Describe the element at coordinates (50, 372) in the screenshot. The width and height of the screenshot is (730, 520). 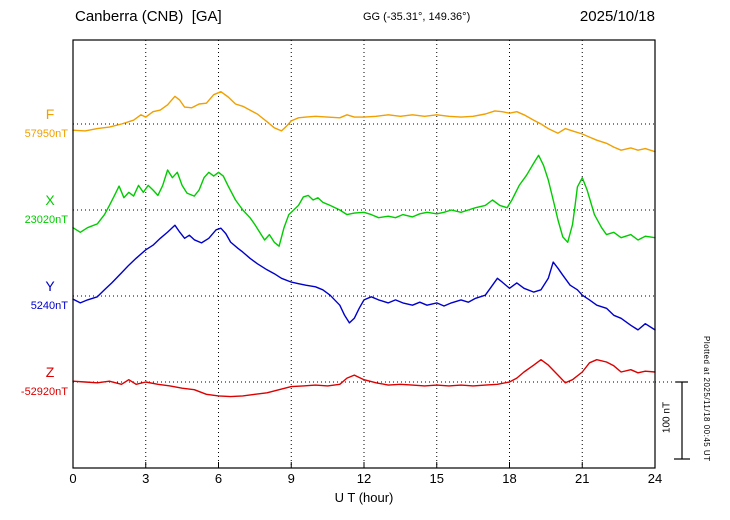
I see `series-Z-label: Z` at that location.